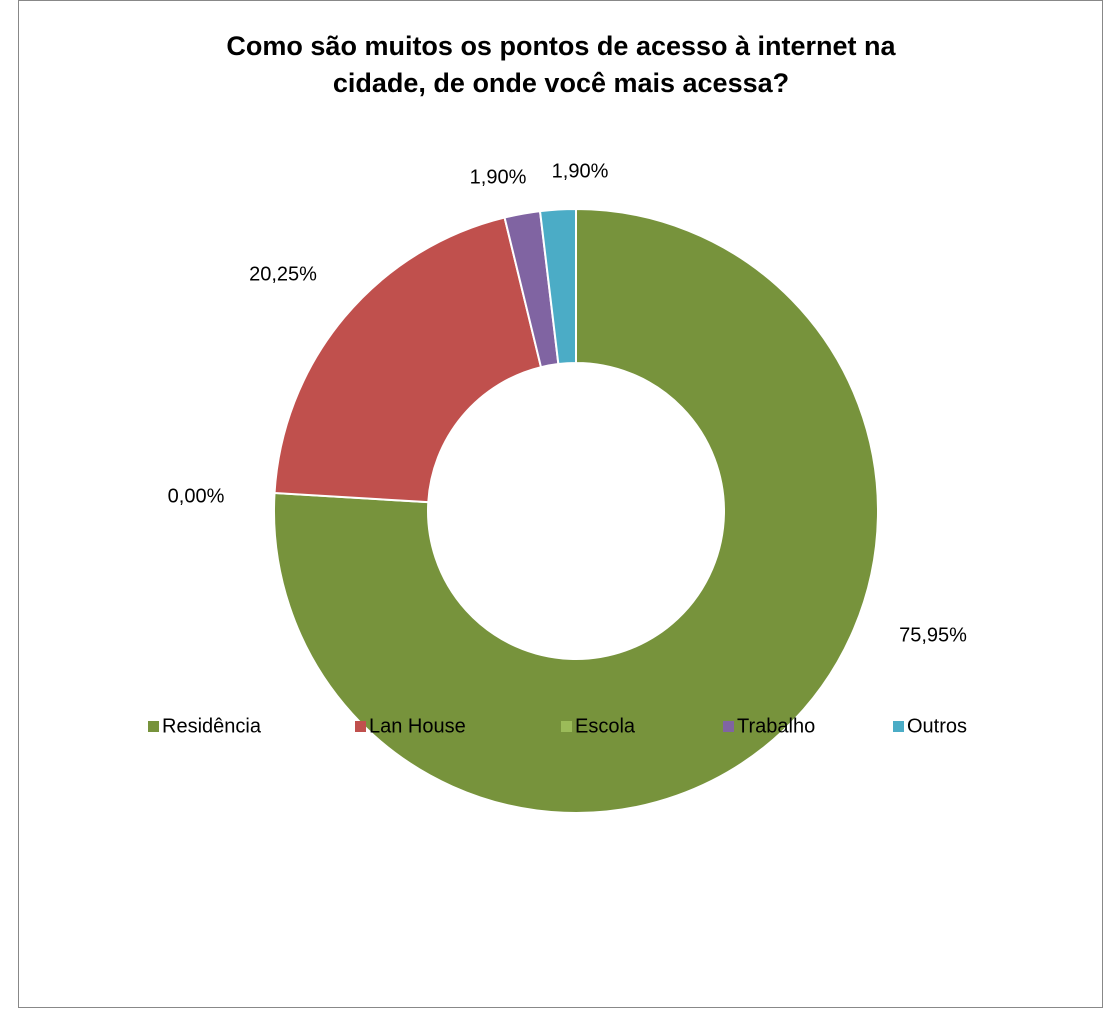  Describe the element at coordinates (283, 274) in the screenshot. I see `data-label: 20,25%` at that location.